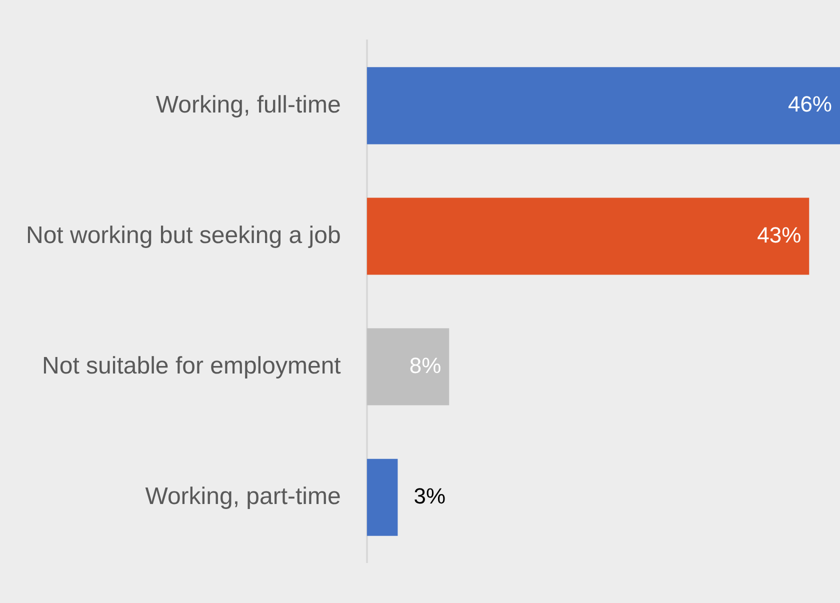 Image resolution: width=840 pixels, height=603 pixels. What do you see at coordinates (425, 365) in the screenshot?
I see `data-label: 8%` at bounding box center [425, 365].